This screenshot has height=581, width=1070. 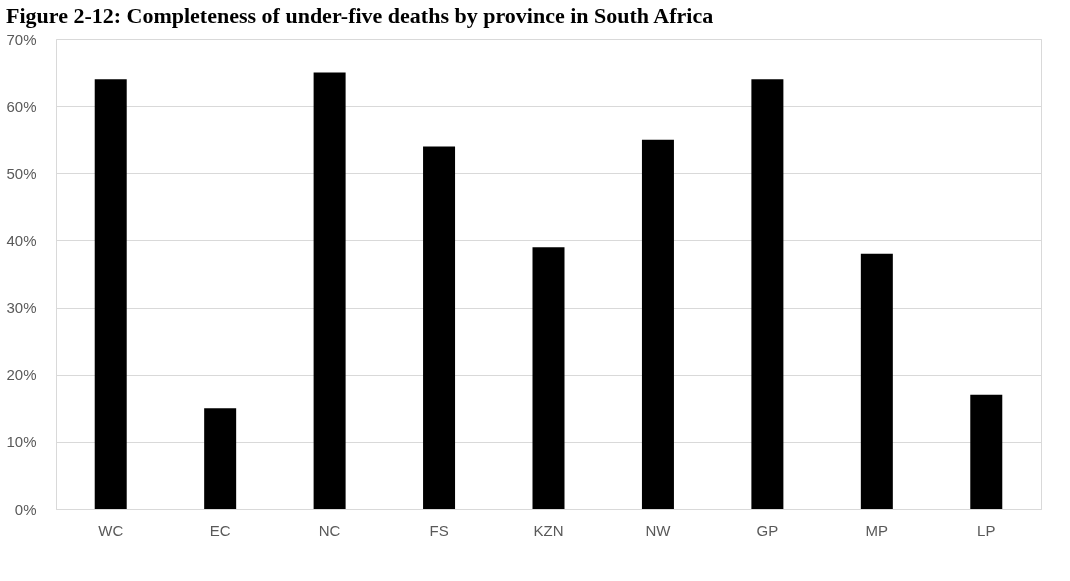 What do you see at coordinates (439, 530) in the screenshot?
I see `x-tick-label: FS` at bounding box center [439, 530].